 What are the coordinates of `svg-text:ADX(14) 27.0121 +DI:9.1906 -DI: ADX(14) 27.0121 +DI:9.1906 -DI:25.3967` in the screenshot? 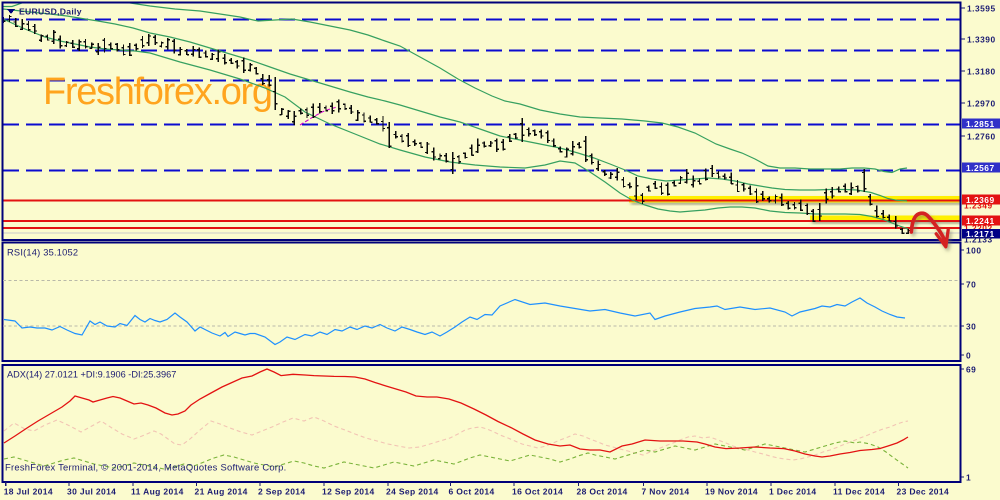 It's located at (91, 375).